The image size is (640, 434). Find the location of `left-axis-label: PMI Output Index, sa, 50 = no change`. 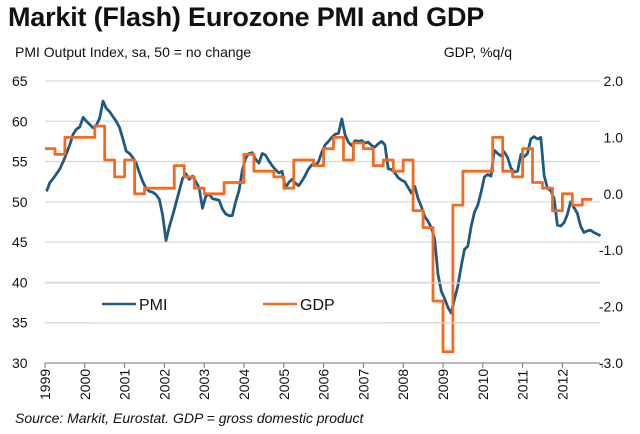

left-axis-label: PMI Output Index, sa, 50 = no change is located at coordinates (133, 52).